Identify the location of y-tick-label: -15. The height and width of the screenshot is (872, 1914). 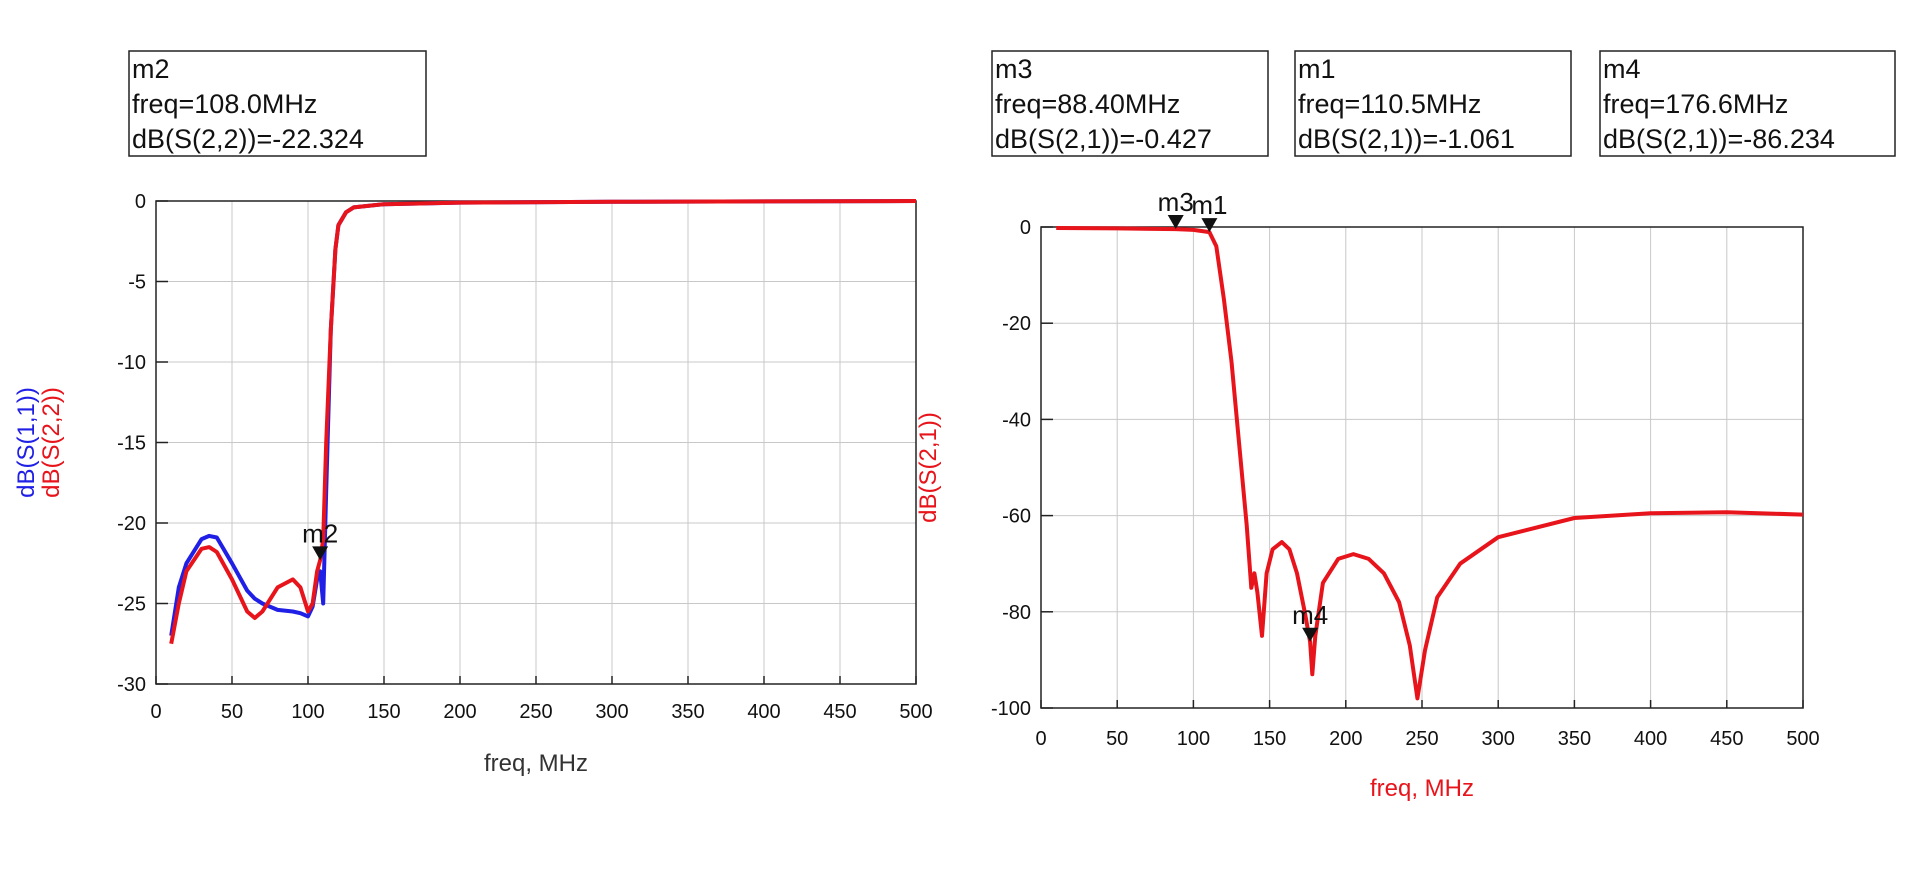
(131, 444).